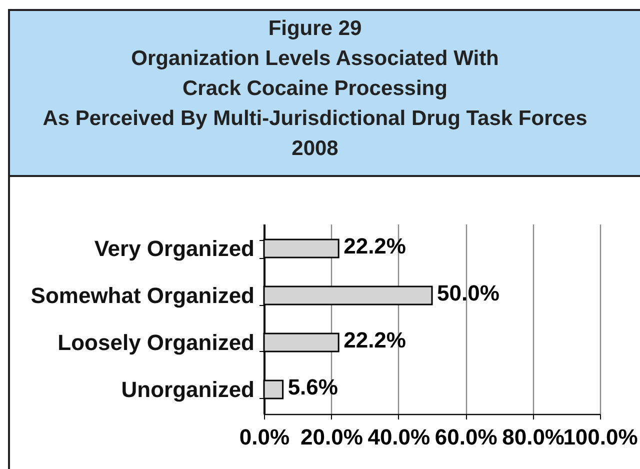  What do you see at coordinates (466, 437) in the screenshot?
I see `x-tick-label: 60.0%` at bounding box center [466, 437].